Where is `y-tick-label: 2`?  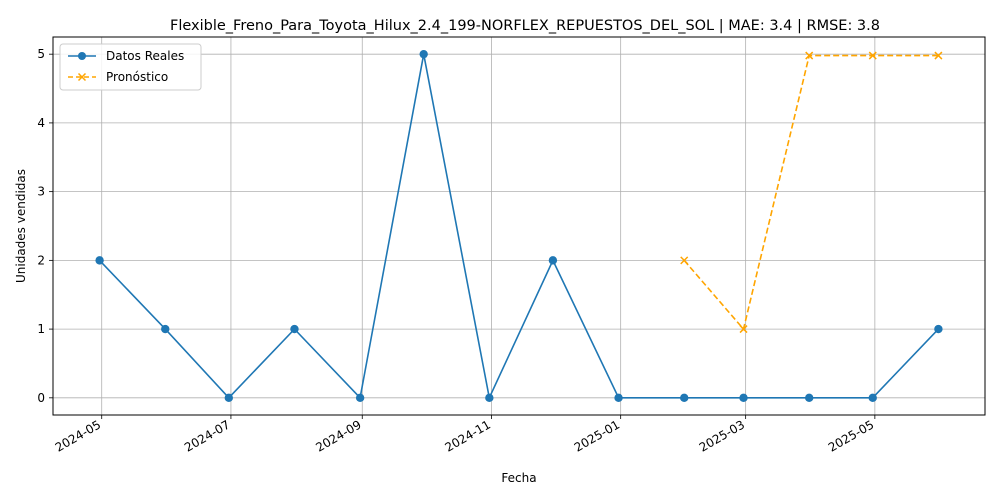
y-tick-label: 2 is located at coordinates (41, 260).